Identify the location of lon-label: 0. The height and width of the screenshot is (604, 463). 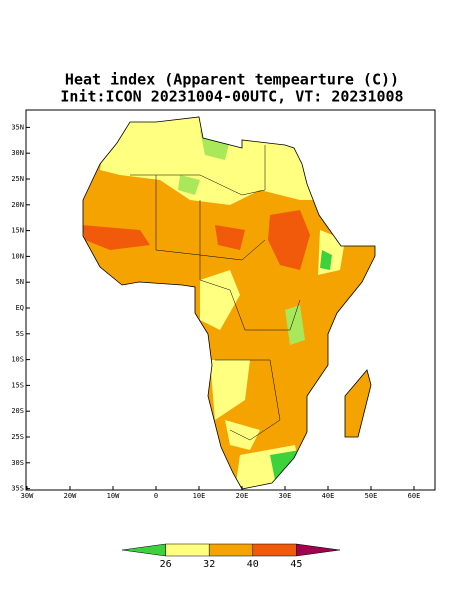
(156, 496).